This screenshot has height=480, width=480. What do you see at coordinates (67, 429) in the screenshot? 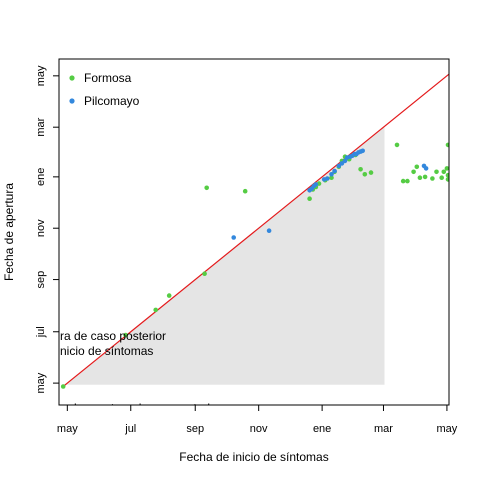
I see `x-tick-label-0: may` at bounding box center [67, 429].